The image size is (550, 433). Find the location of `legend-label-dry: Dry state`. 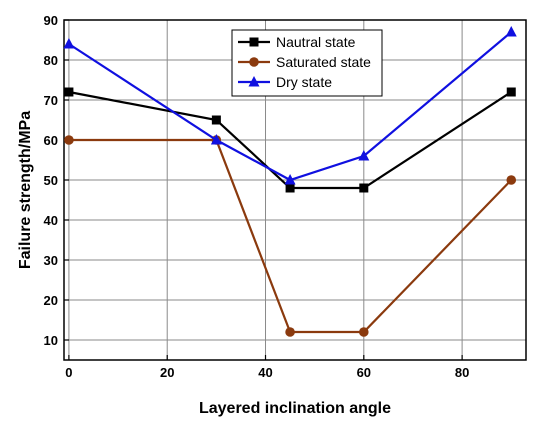

legend-label-dry: Dry state is located at coordinates (304, 82).